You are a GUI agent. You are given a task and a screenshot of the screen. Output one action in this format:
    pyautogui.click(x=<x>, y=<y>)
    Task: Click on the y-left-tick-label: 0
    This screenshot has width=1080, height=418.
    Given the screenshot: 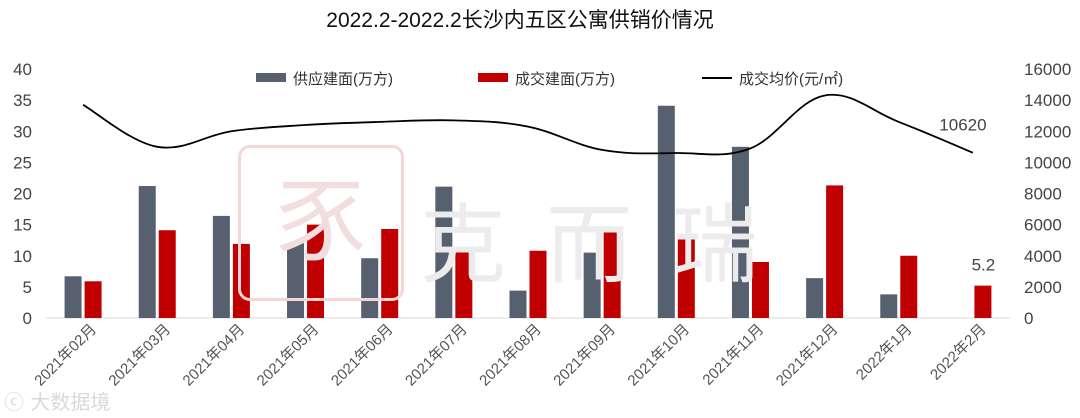 What is the action you would take?
    pyautogui.click(x=27, y=318)
    